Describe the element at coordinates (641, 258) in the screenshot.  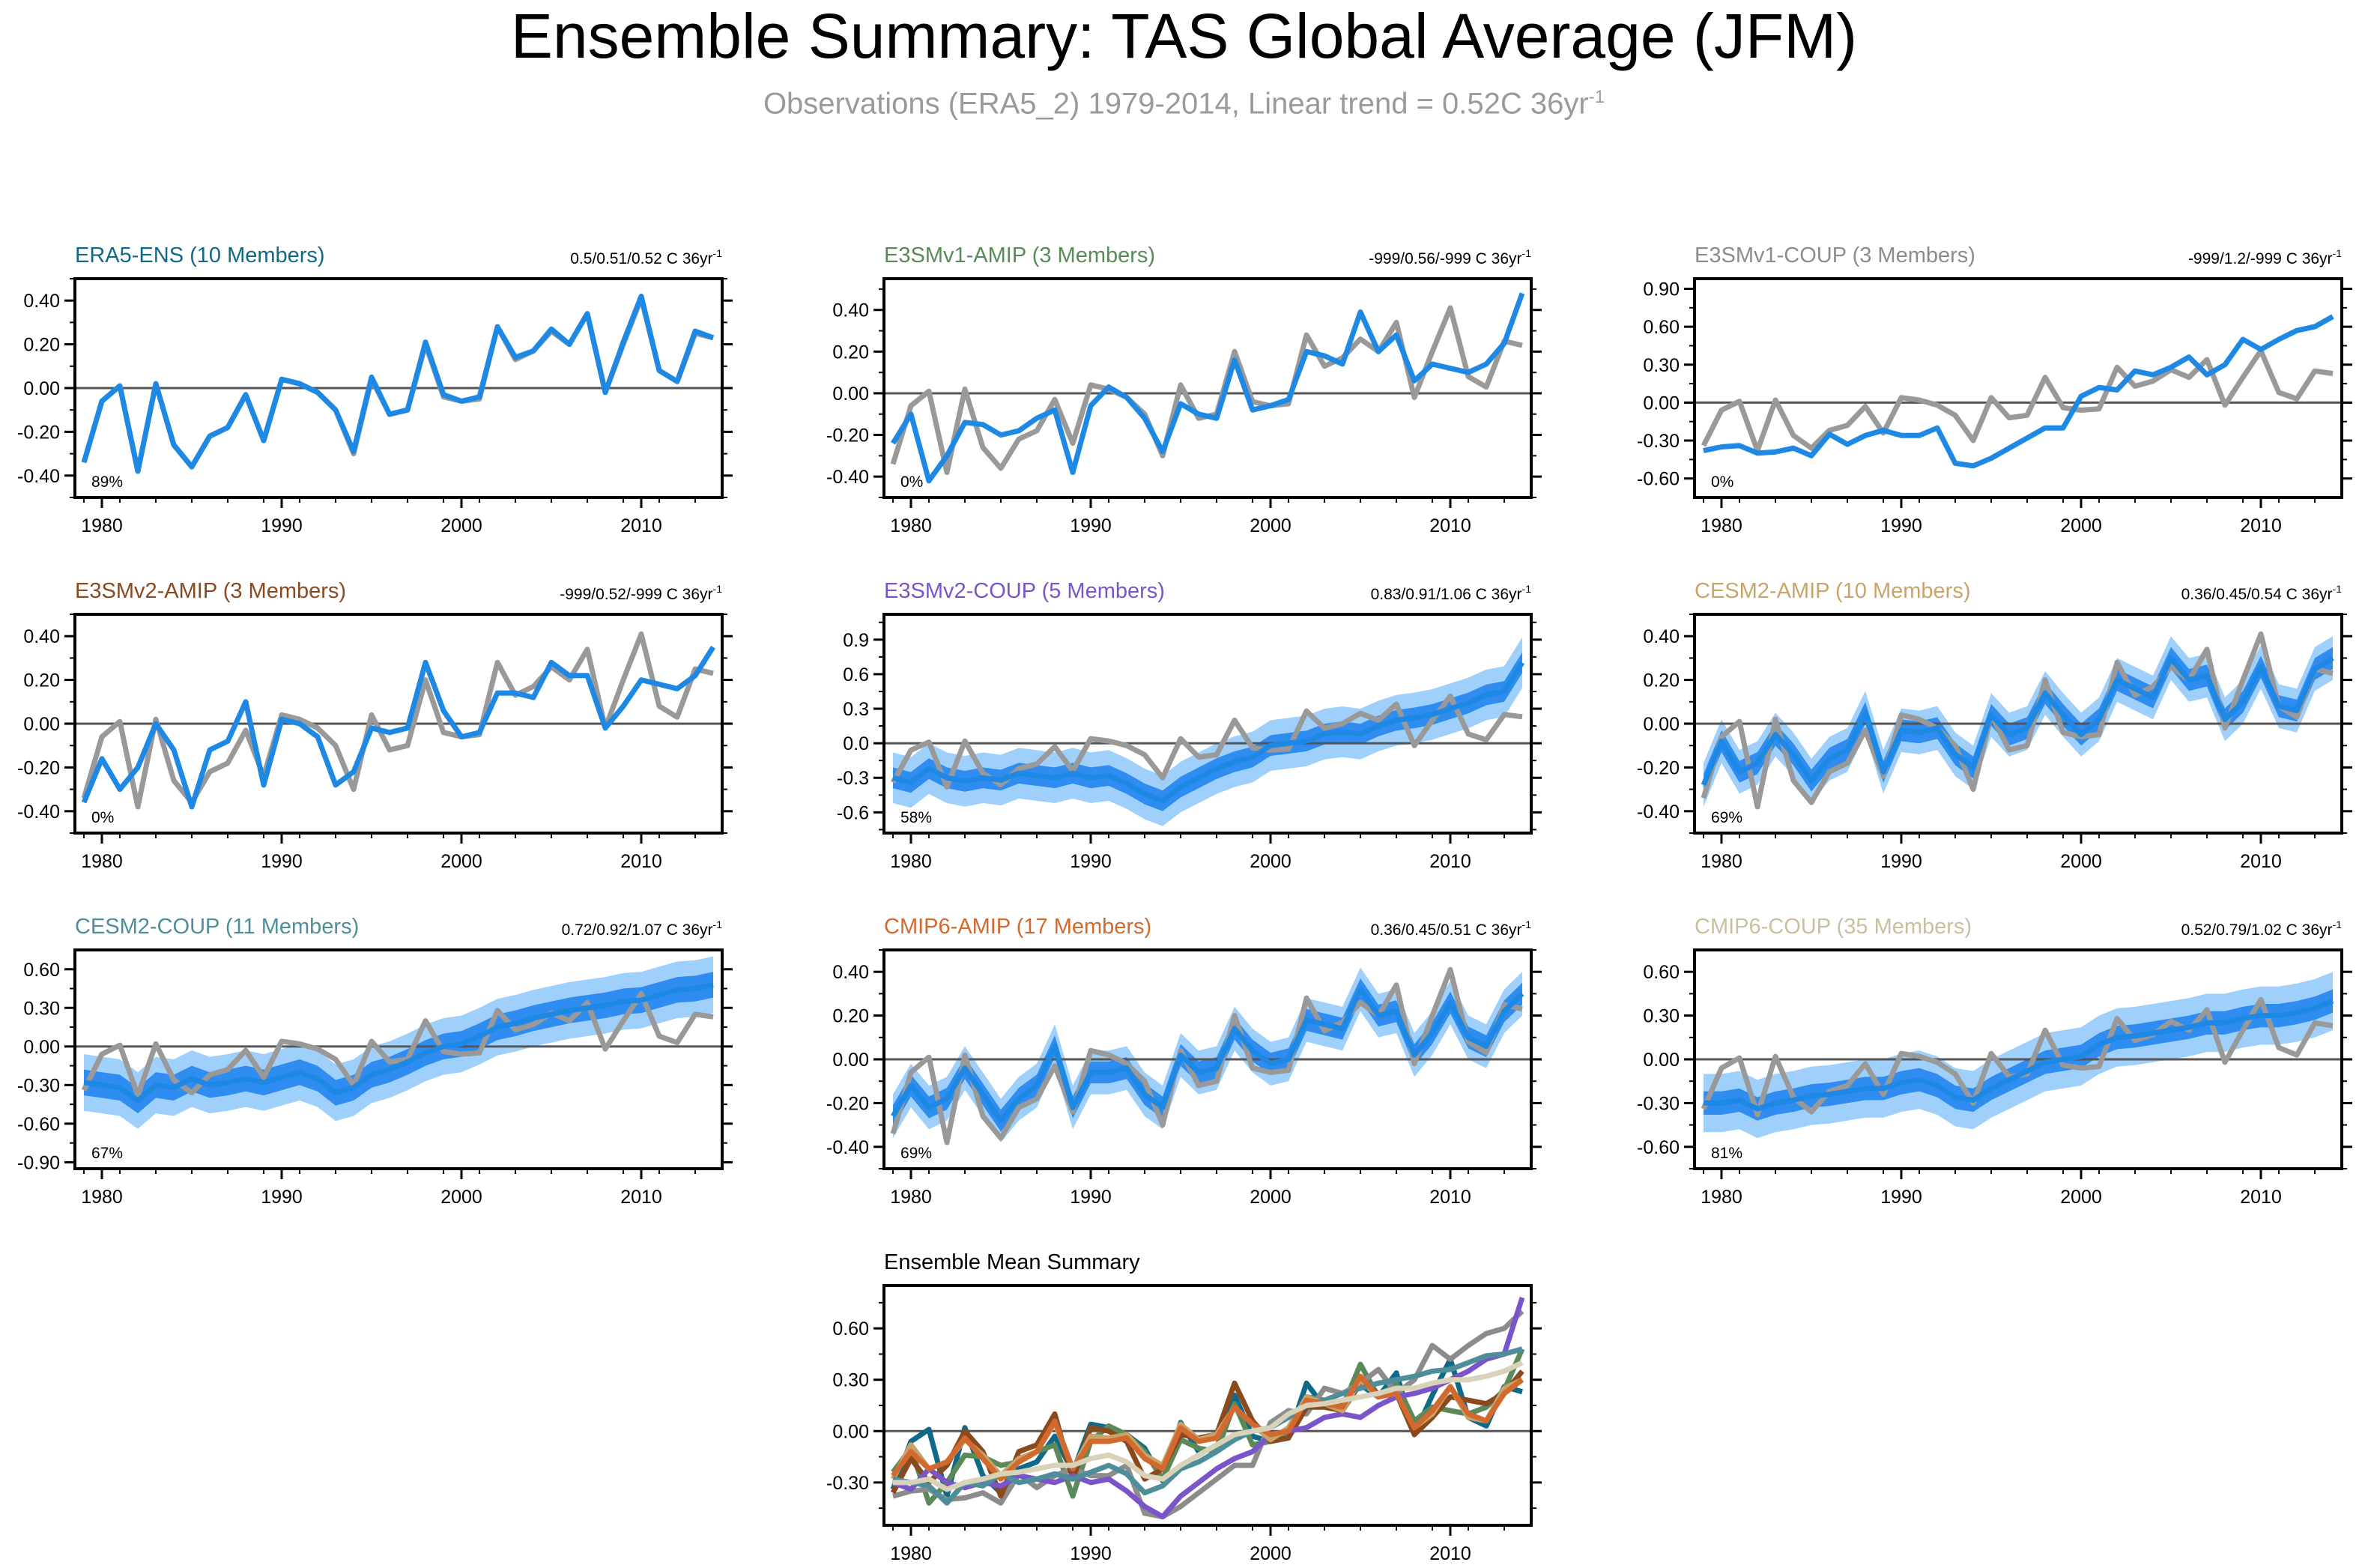
I see `trend-value: 0.5/0.51/0.52 C 36yr` at that location.